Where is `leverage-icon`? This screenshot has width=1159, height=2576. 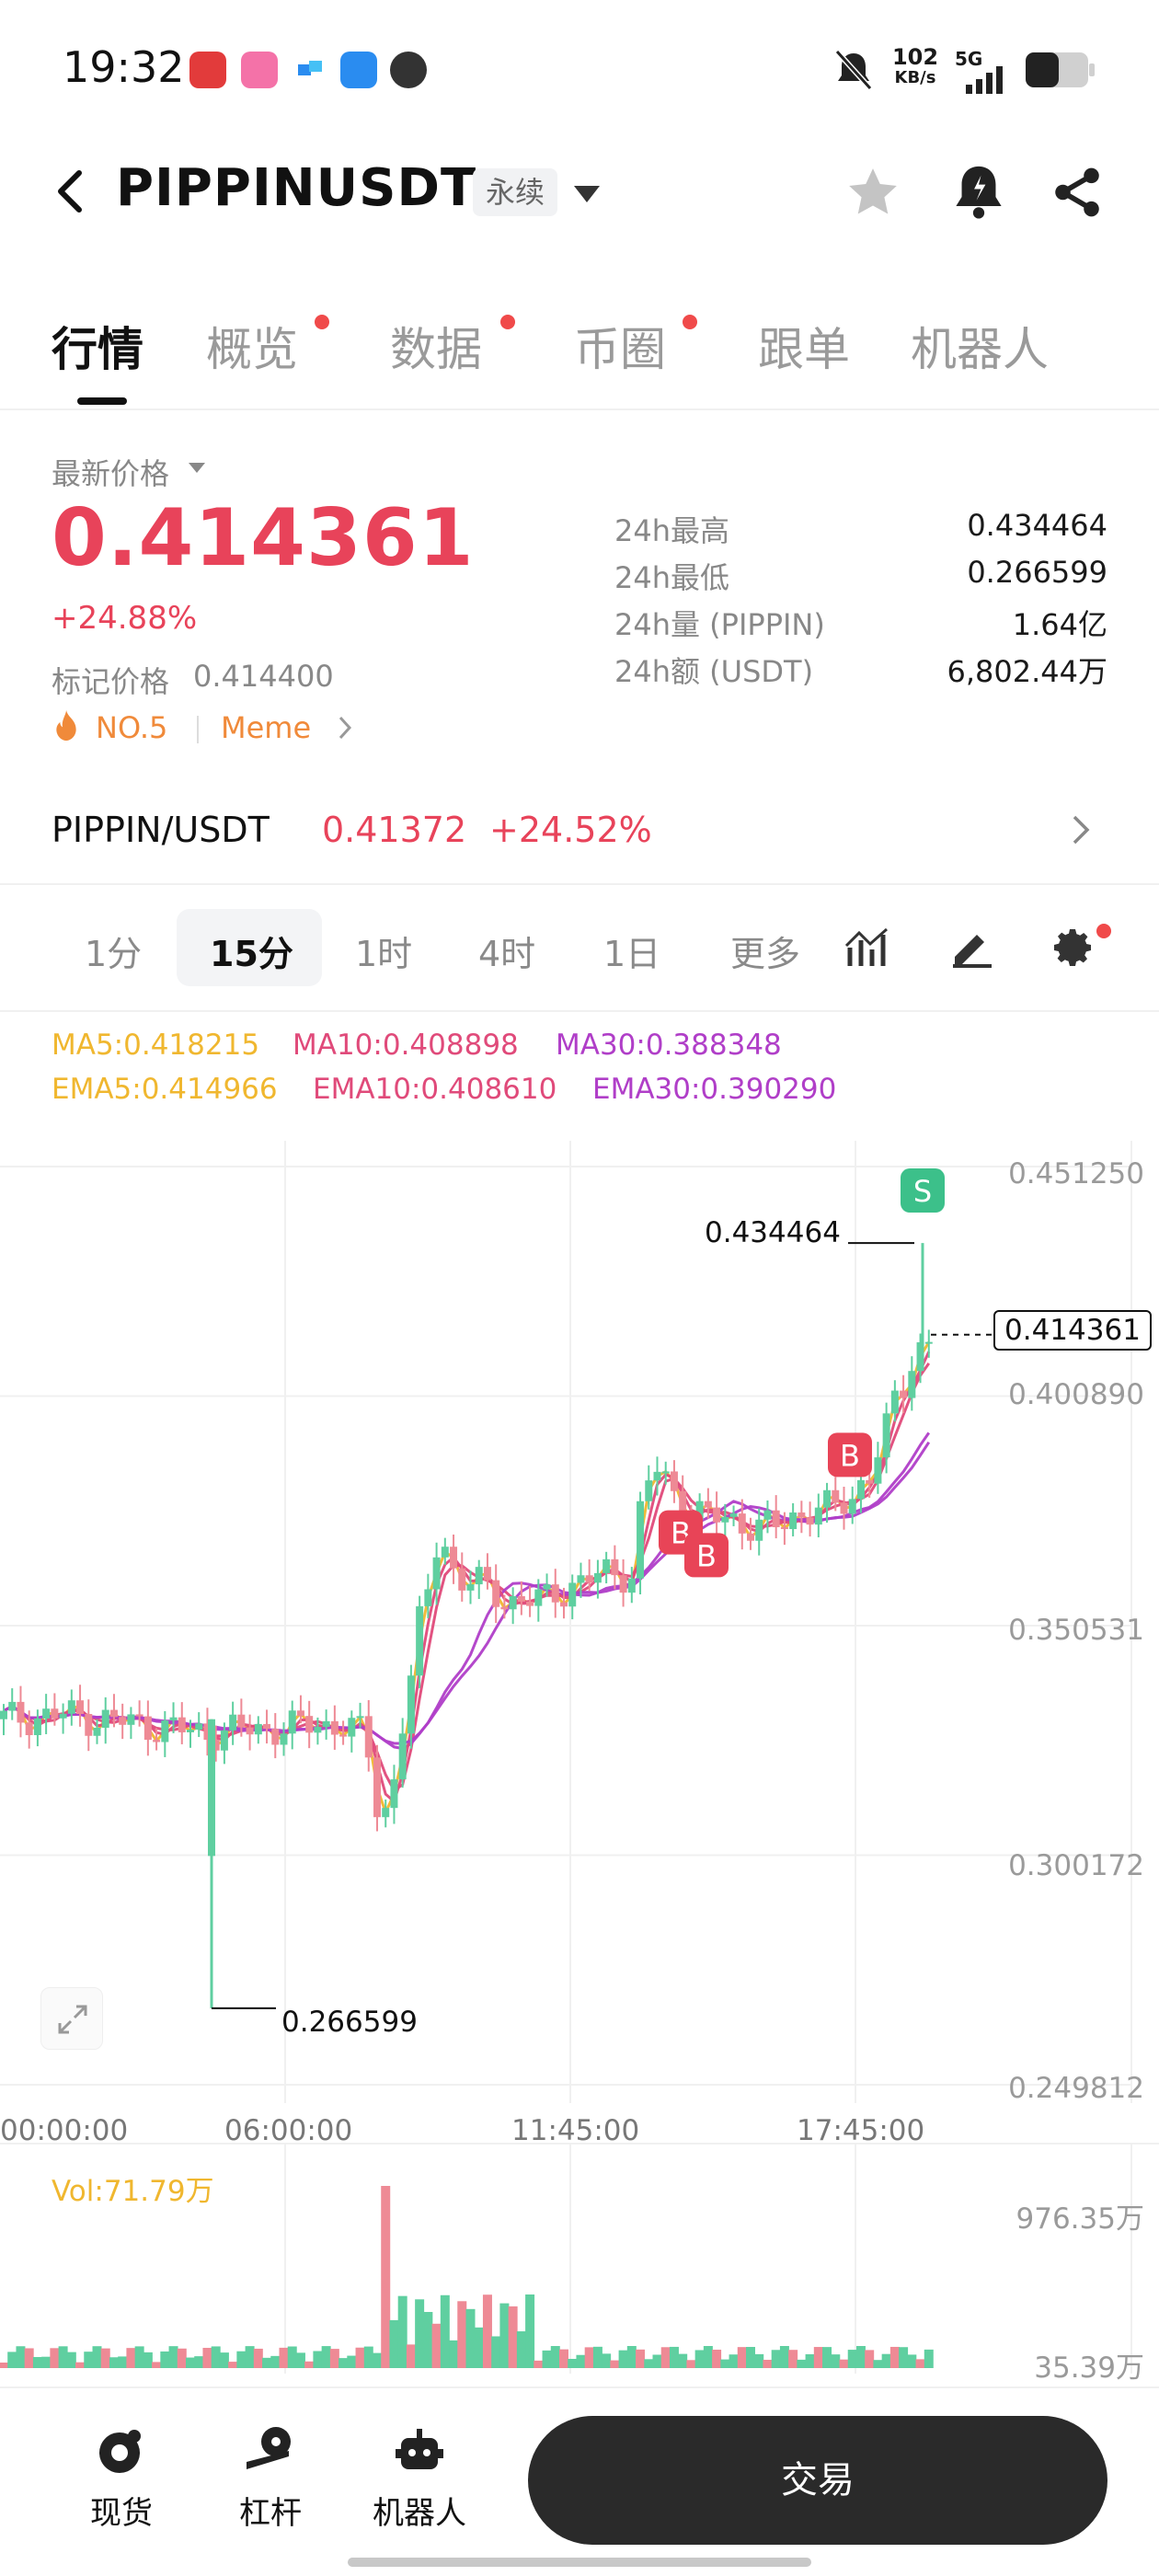
leverage-icon is located at coordinates (269, 2448).